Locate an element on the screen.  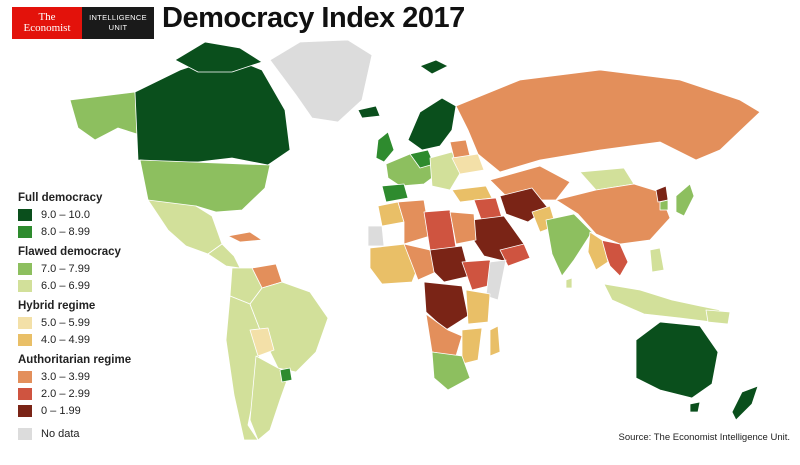
eiu-logo-line2: UNIT is located at coordinates (118, 27).